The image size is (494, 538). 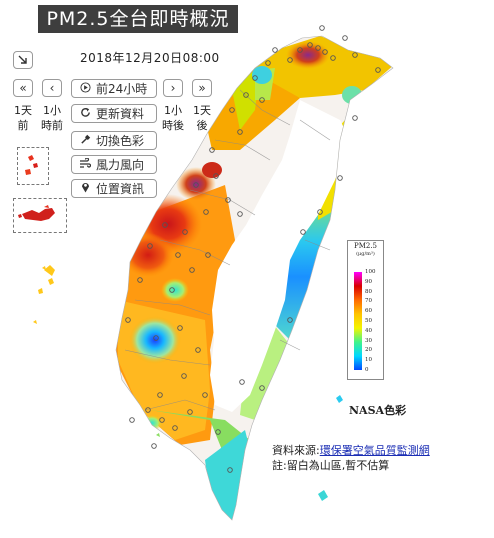 What do you see at coordinates (296, 450) in the screenshot?
I see `source-prefix: 資料來源:` at bounding box center [296, 450].